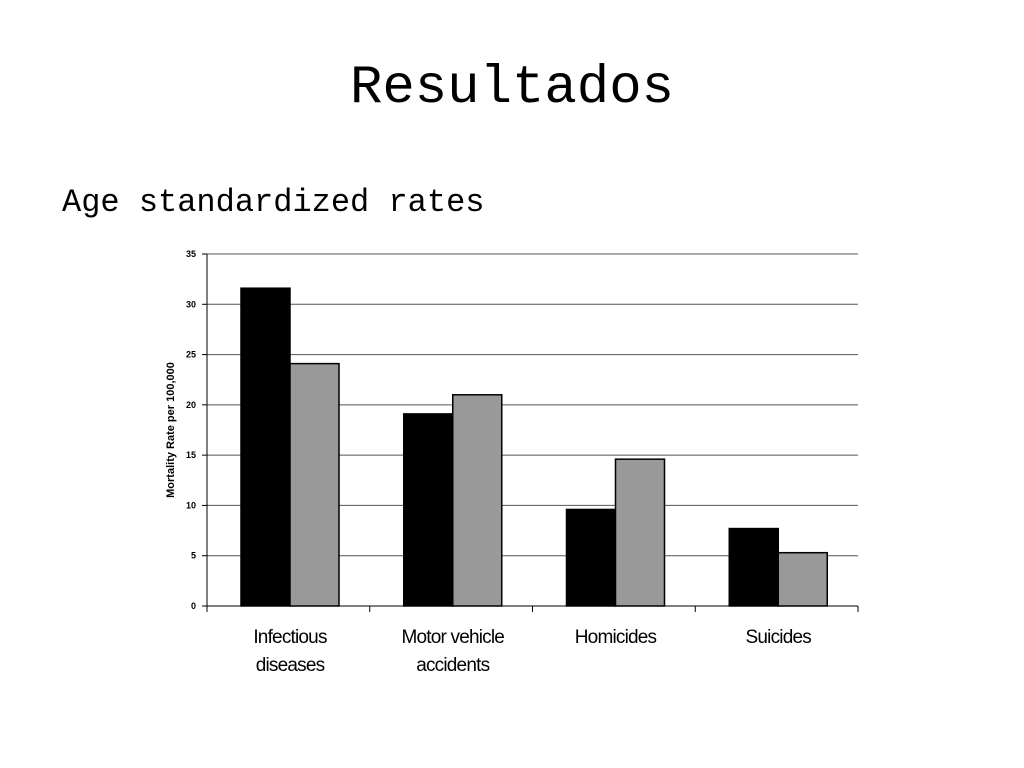  What do you see at coordinates (452, 665) in the screenshot?
I see `x-category-label: accidents` at bounding box center [452, 665].